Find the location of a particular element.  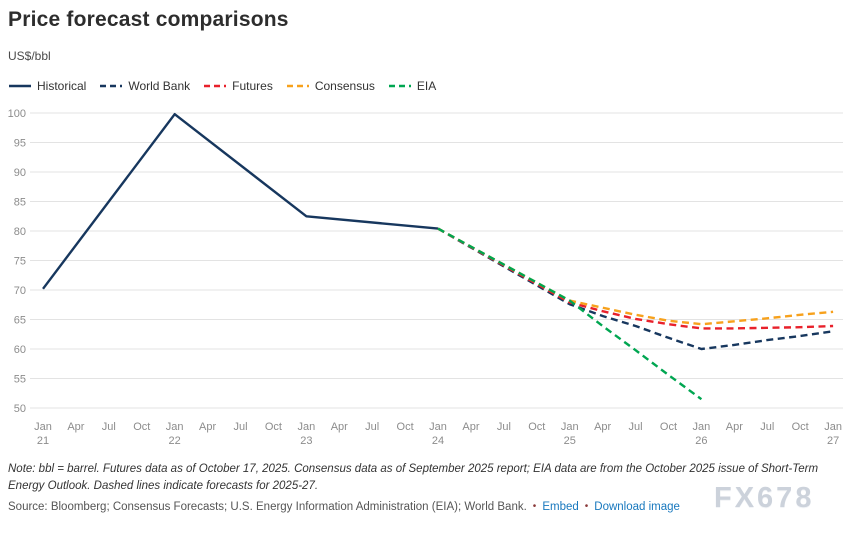

series-line-consensus is located at coordinates (635, 276).